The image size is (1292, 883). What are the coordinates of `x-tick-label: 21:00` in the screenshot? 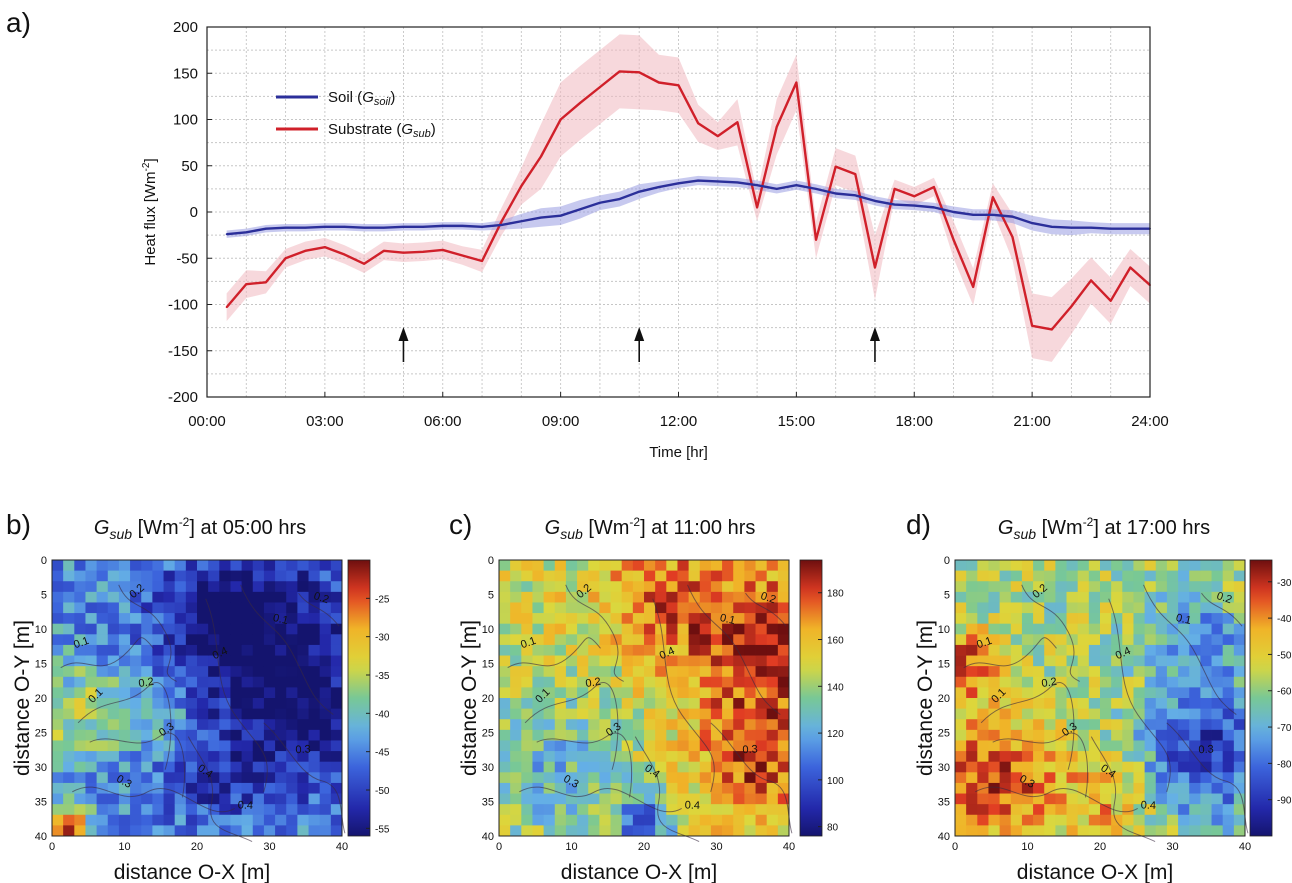 It's located at (1032, 421).